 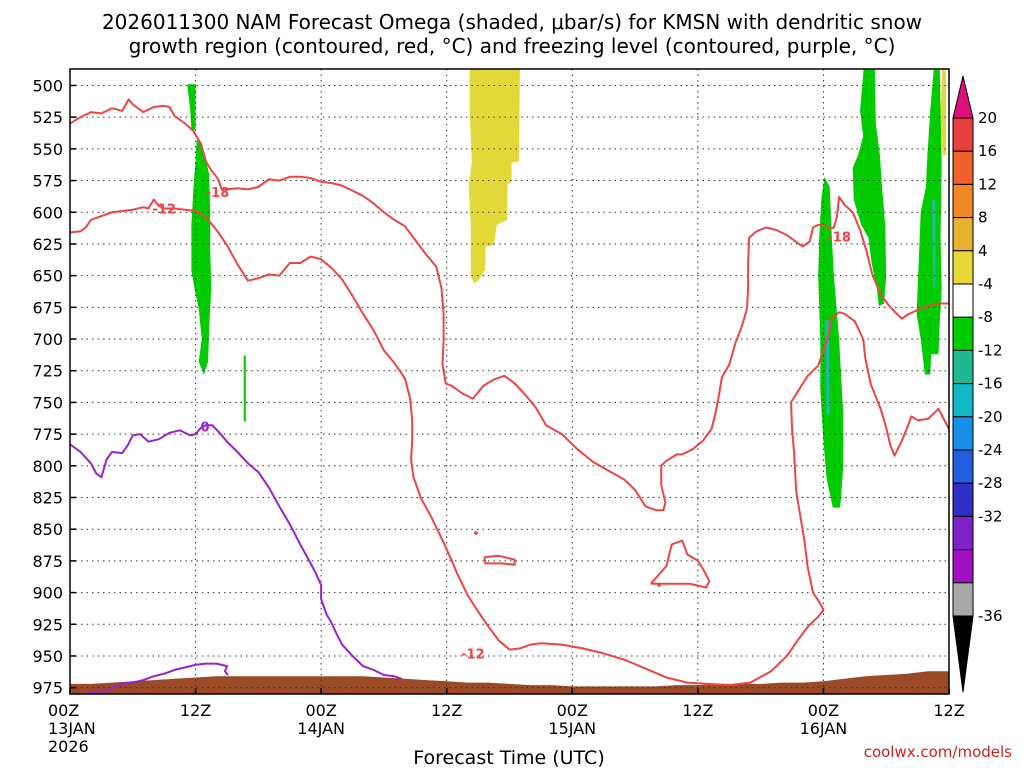 I want to click on colorbar-bottom-arrow, so click(x=963, y=654).